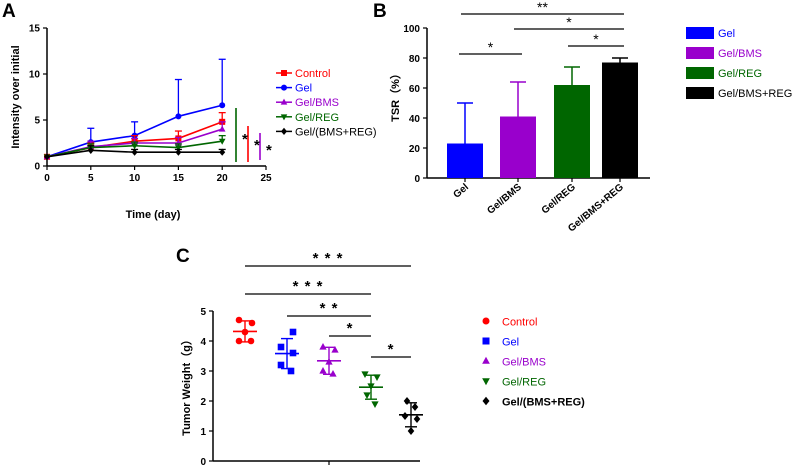  I want to click on panel-b-legend-swatch-gel, so click(700, 33).